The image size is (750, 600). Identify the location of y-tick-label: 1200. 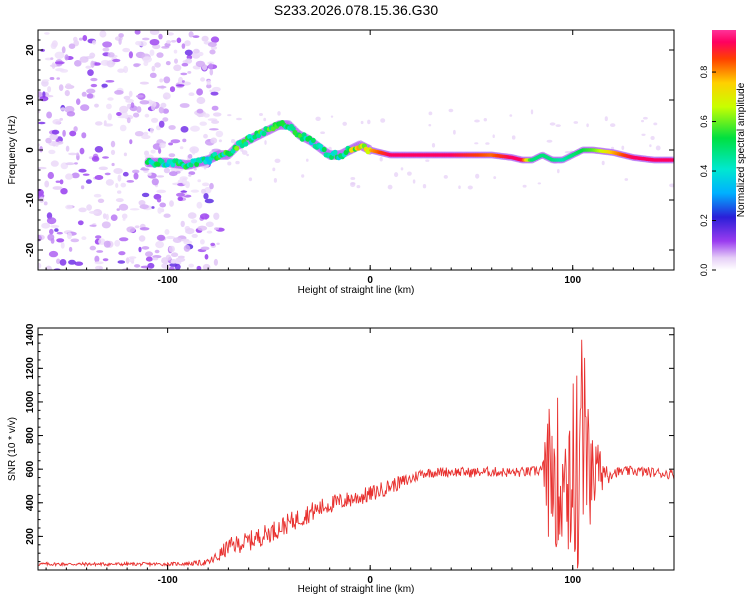
(30, 368).